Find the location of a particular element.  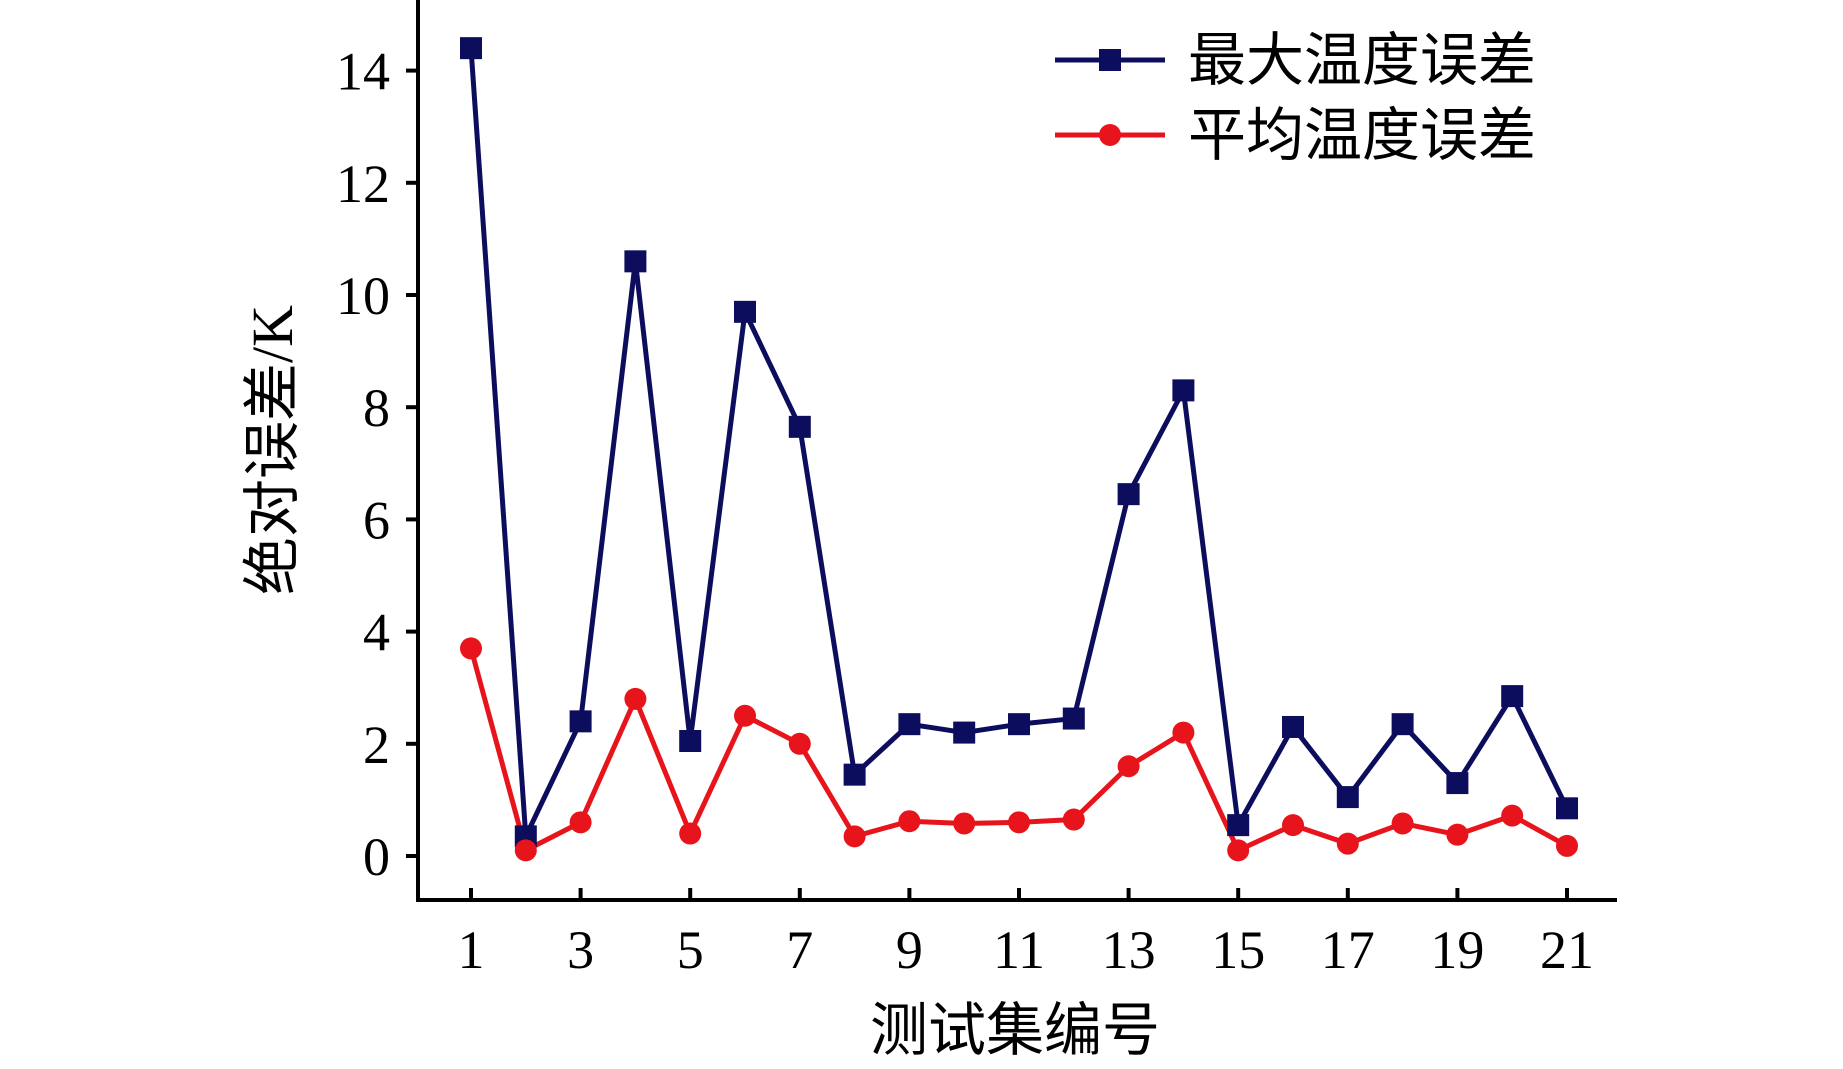

x-tick-label: 15 is located at coordinates (1238, 950).